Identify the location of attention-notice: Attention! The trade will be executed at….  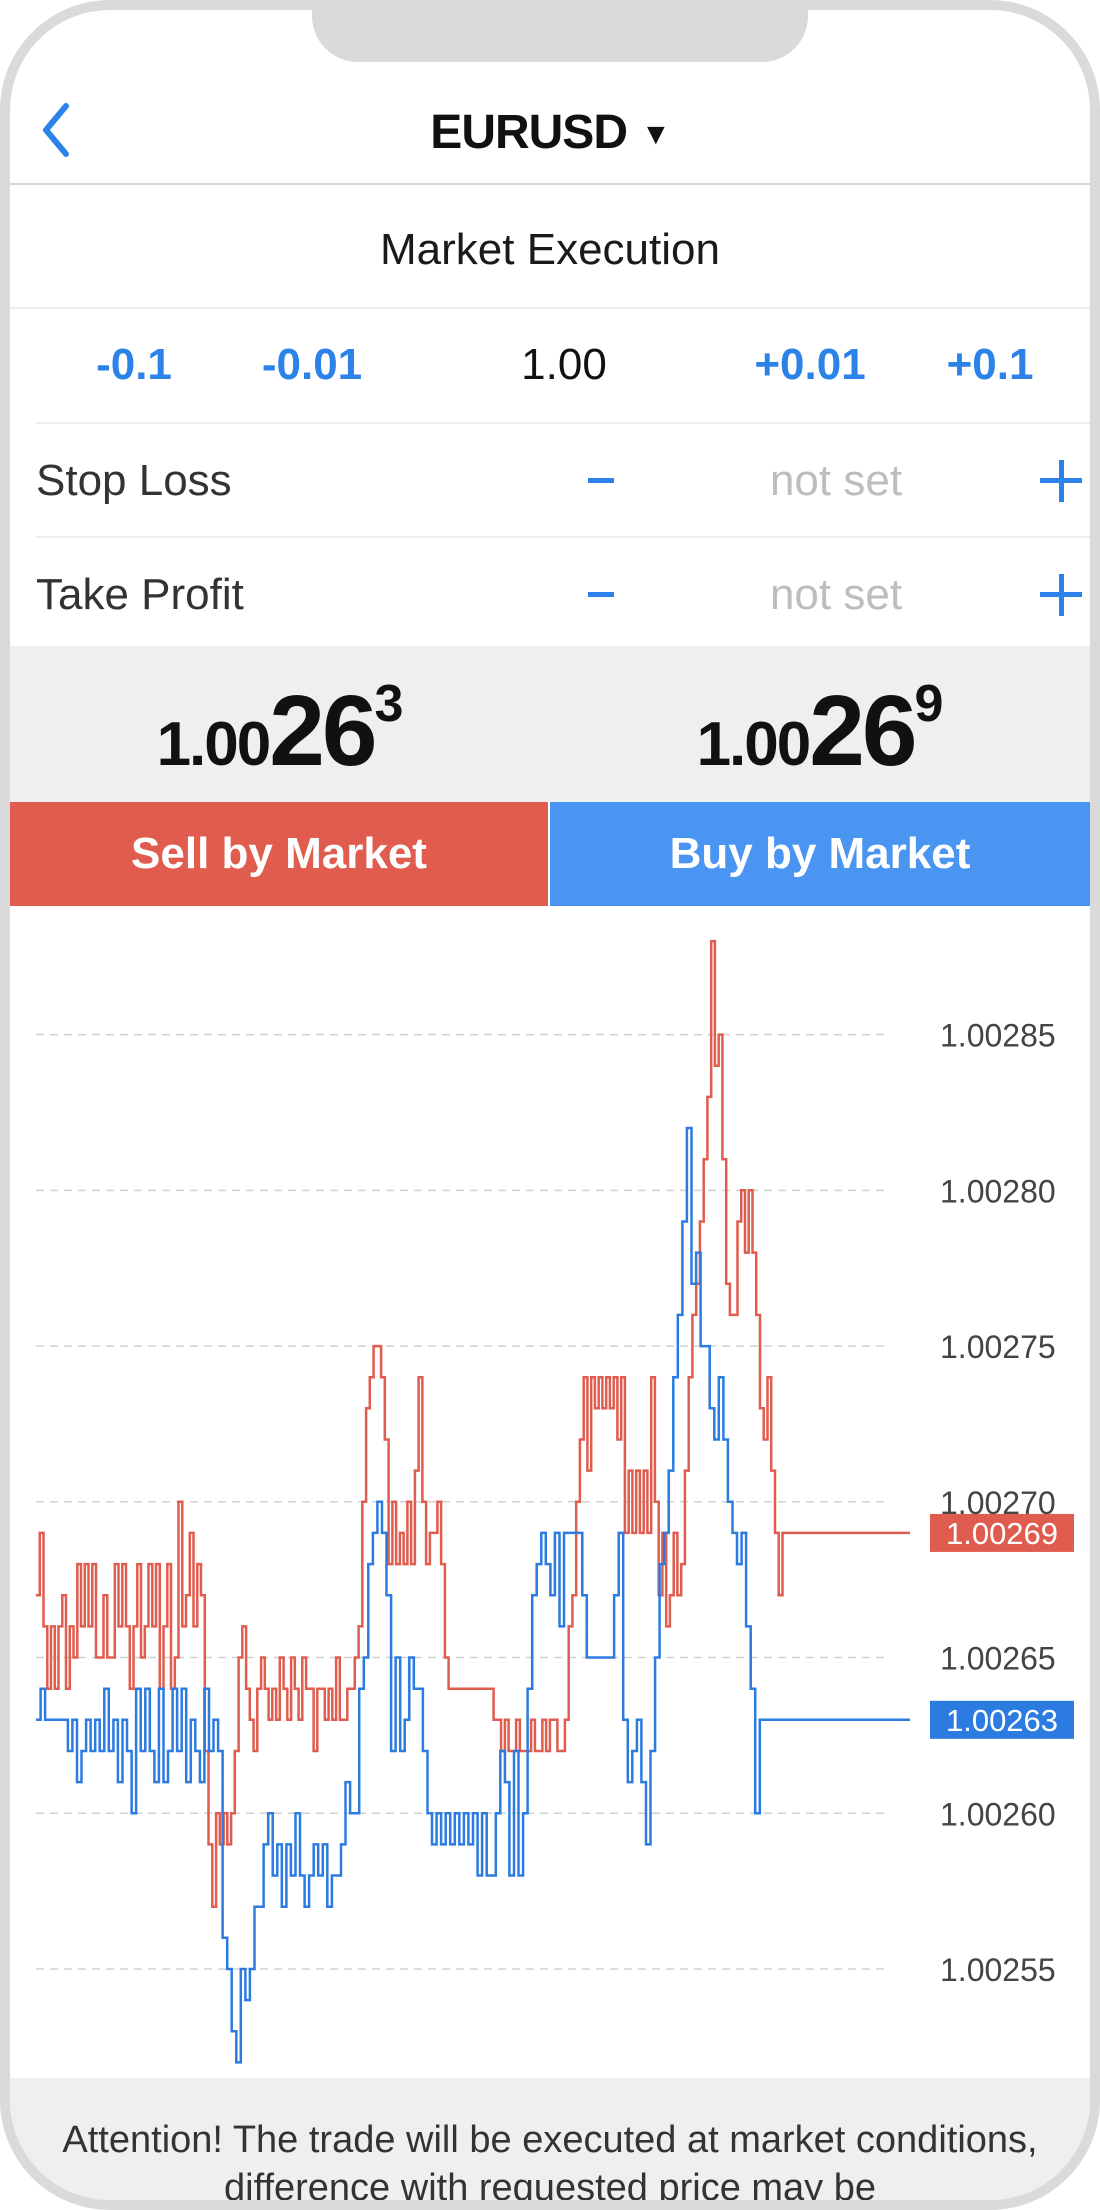
(550, 2139).